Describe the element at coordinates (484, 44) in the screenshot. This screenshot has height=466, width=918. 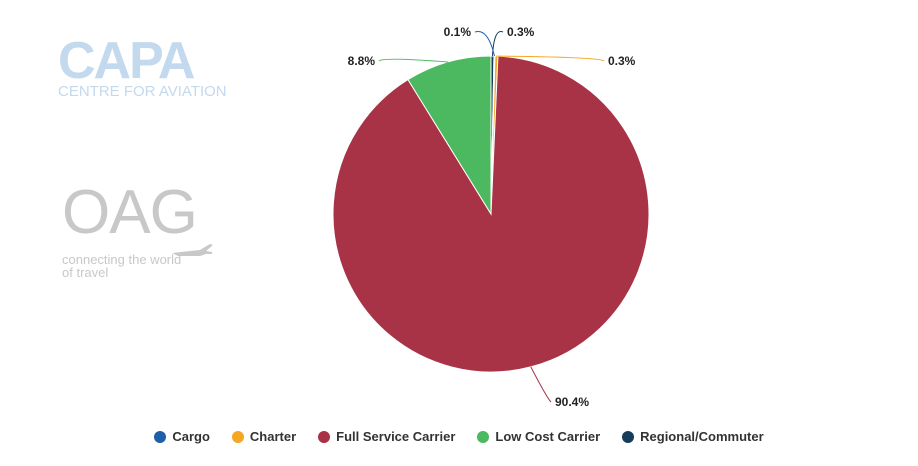
I see `connector-cargo` at that location.